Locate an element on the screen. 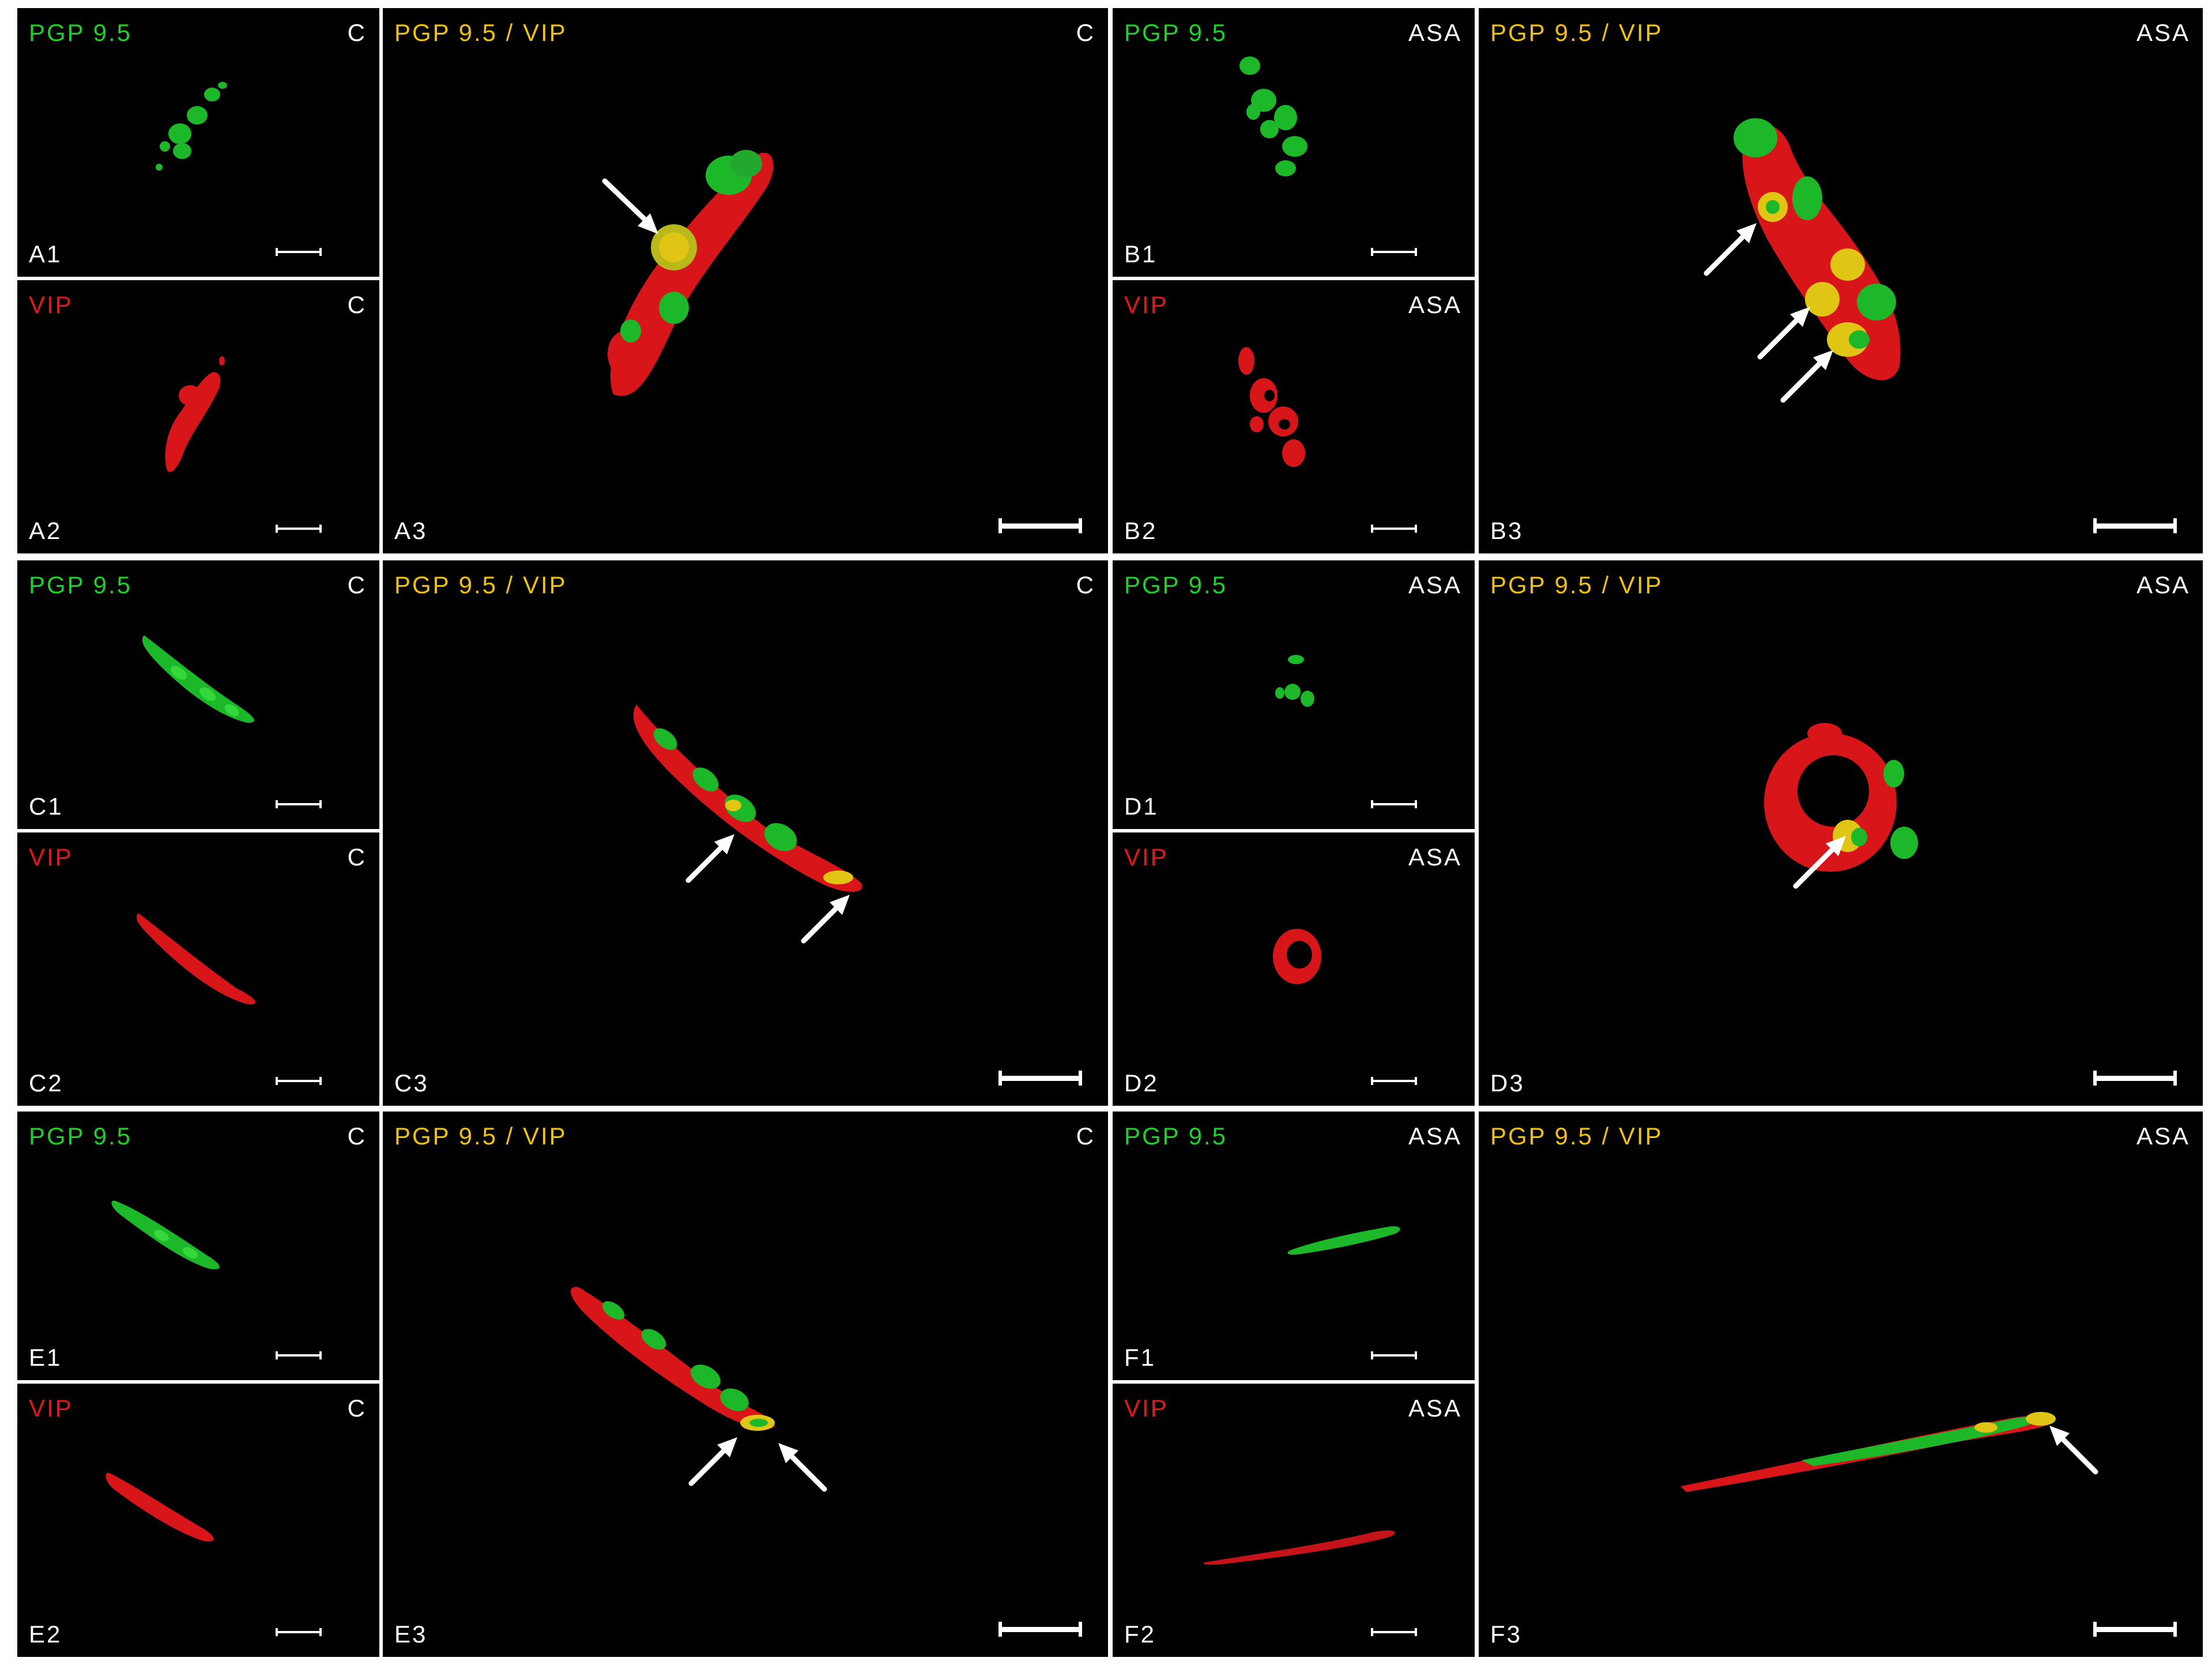 Image resolution: width=2212 pixels, height=1669 pixels. panel-id: D3 is located at coordinates (1507, 1083).